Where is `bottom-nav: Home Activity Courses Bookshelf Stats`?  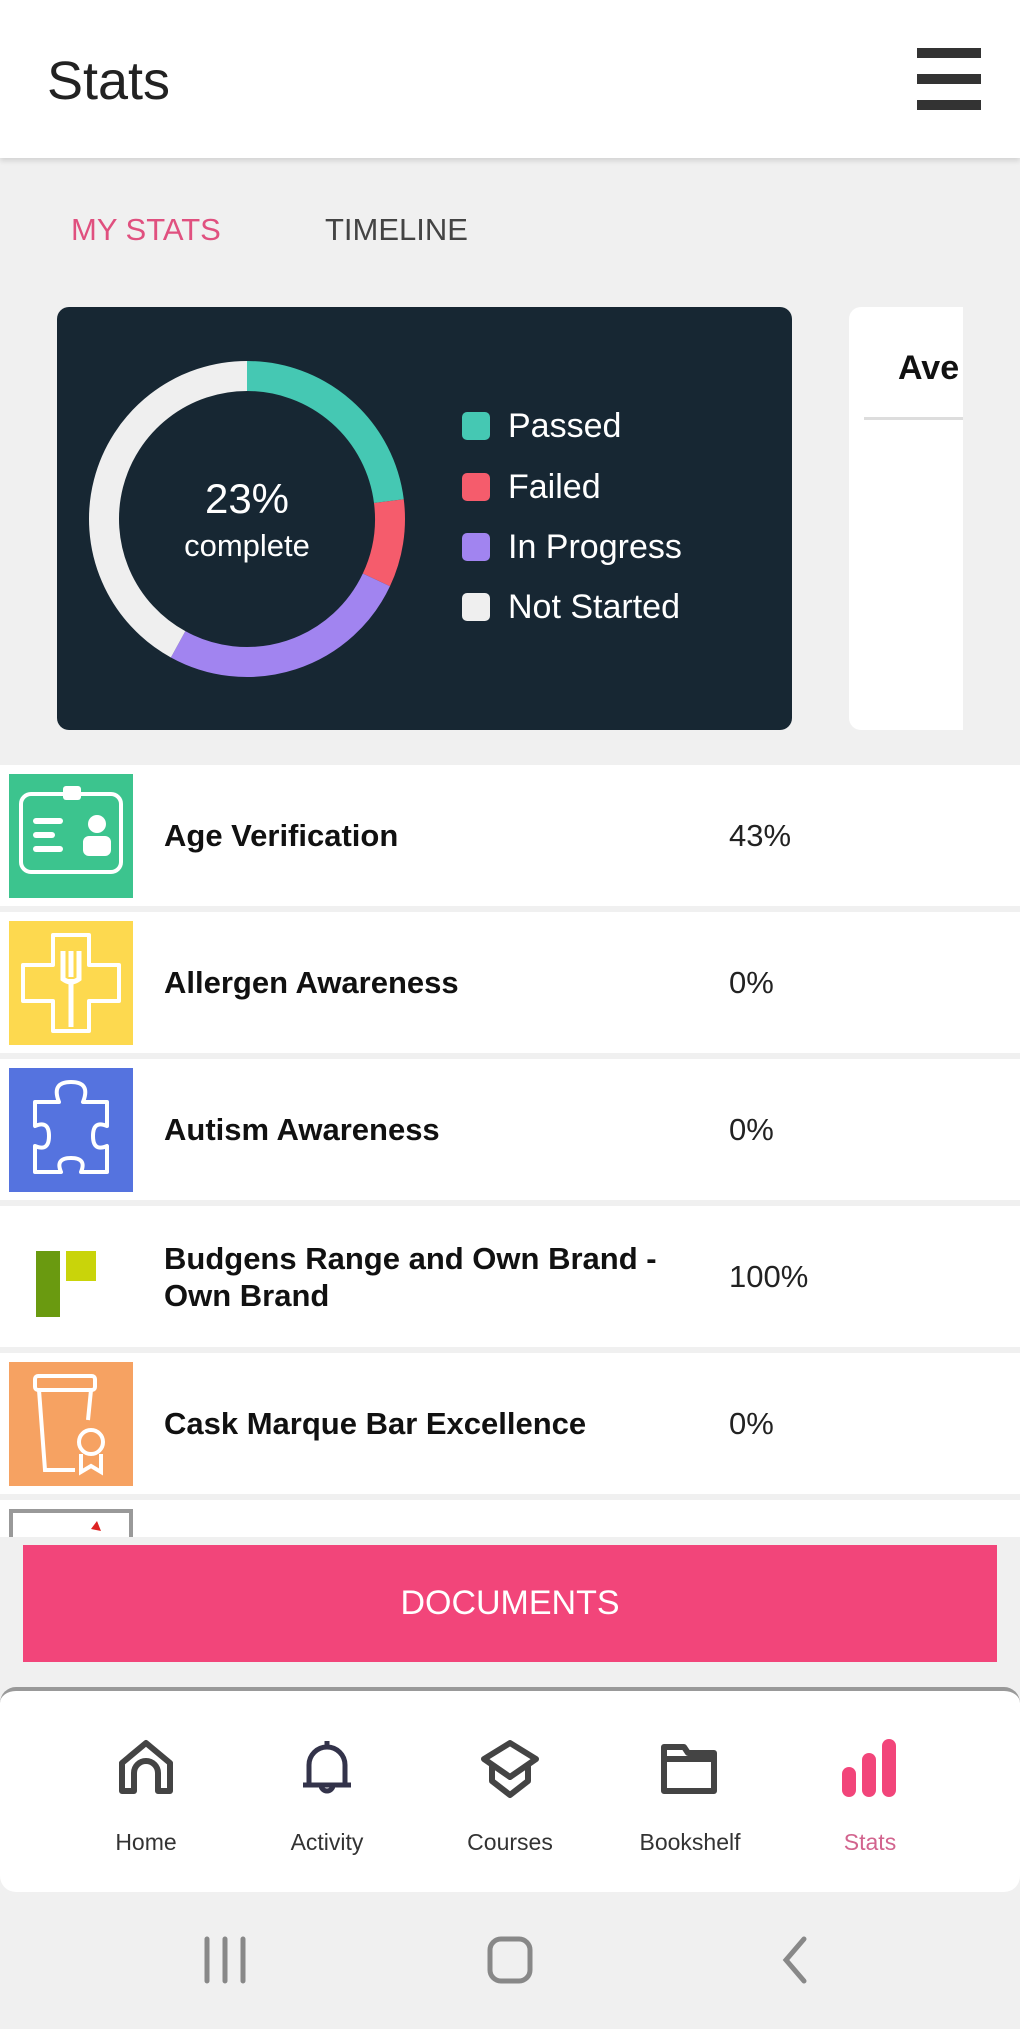 bottom-nav: Home Activity Courses Bookshelf Stats is located at coordinates (510, 1789).